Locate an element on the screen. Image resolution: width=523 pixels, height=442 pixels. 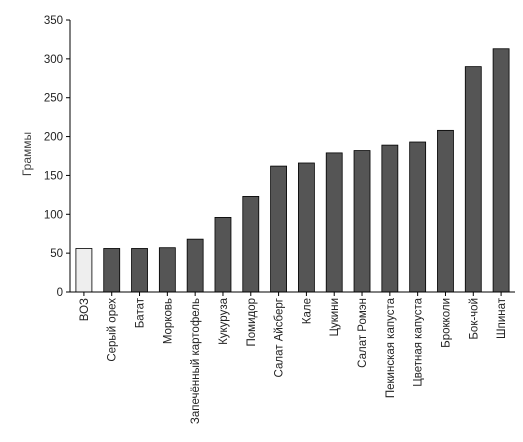
x-tick-label: Пекинская капуста is located at coordinates (391, 347).